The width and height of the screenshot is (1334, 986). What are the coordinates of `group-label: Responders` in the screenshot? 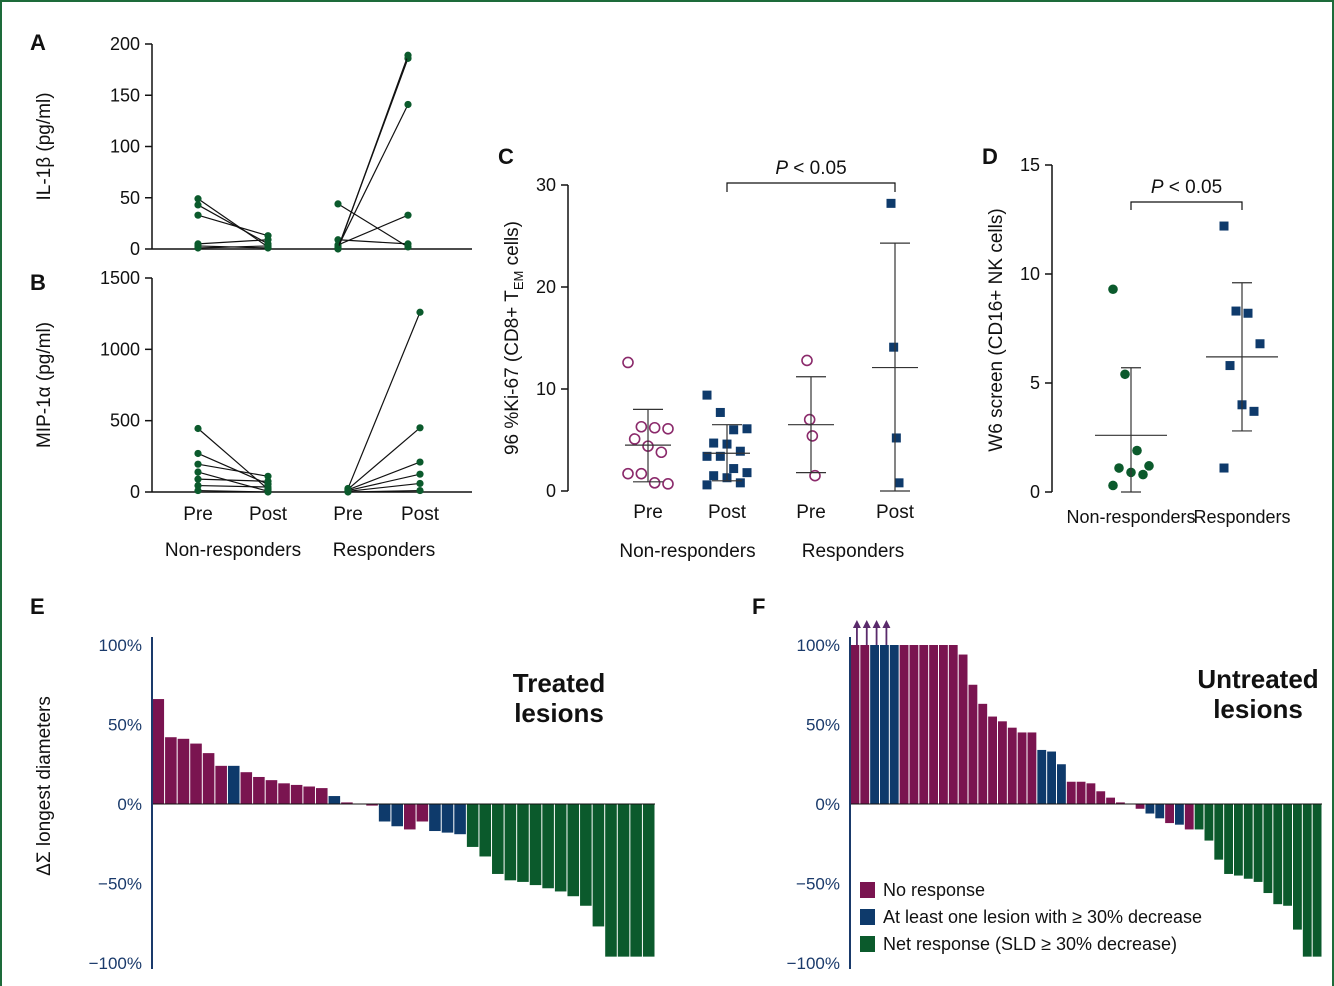 It's located at (853, 551).